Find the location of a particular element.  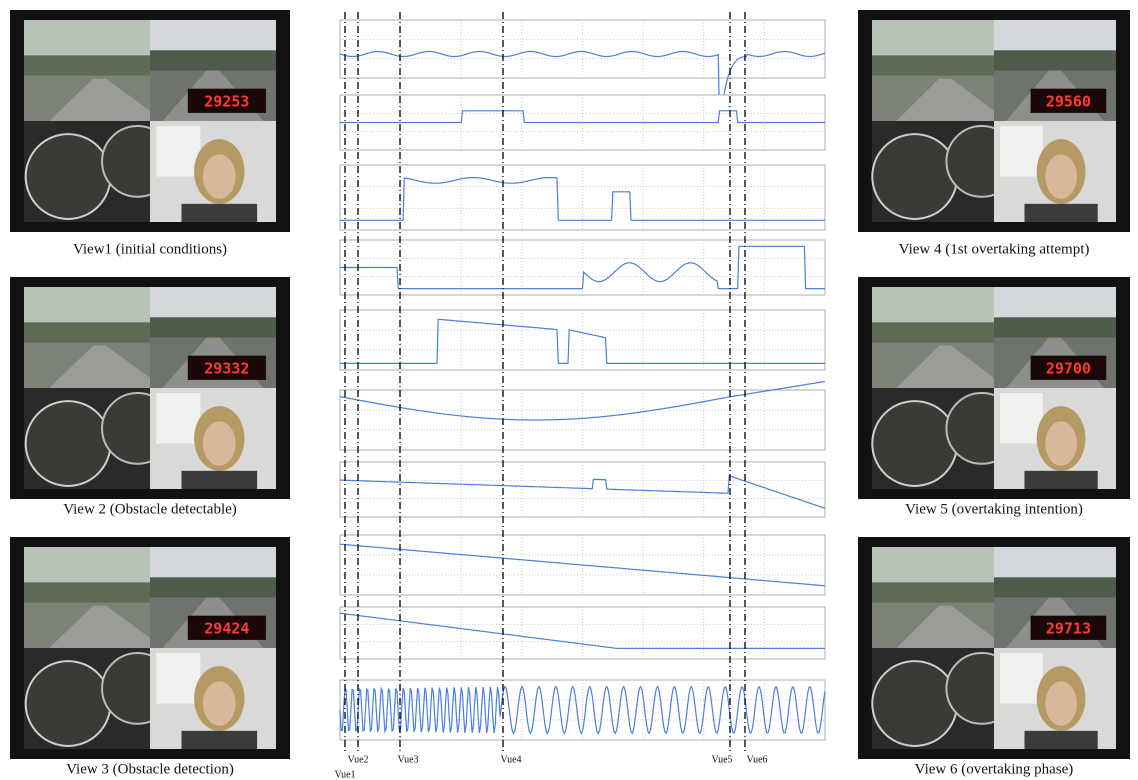

marker-label: Vue5 is located at coordinates (721, 759).